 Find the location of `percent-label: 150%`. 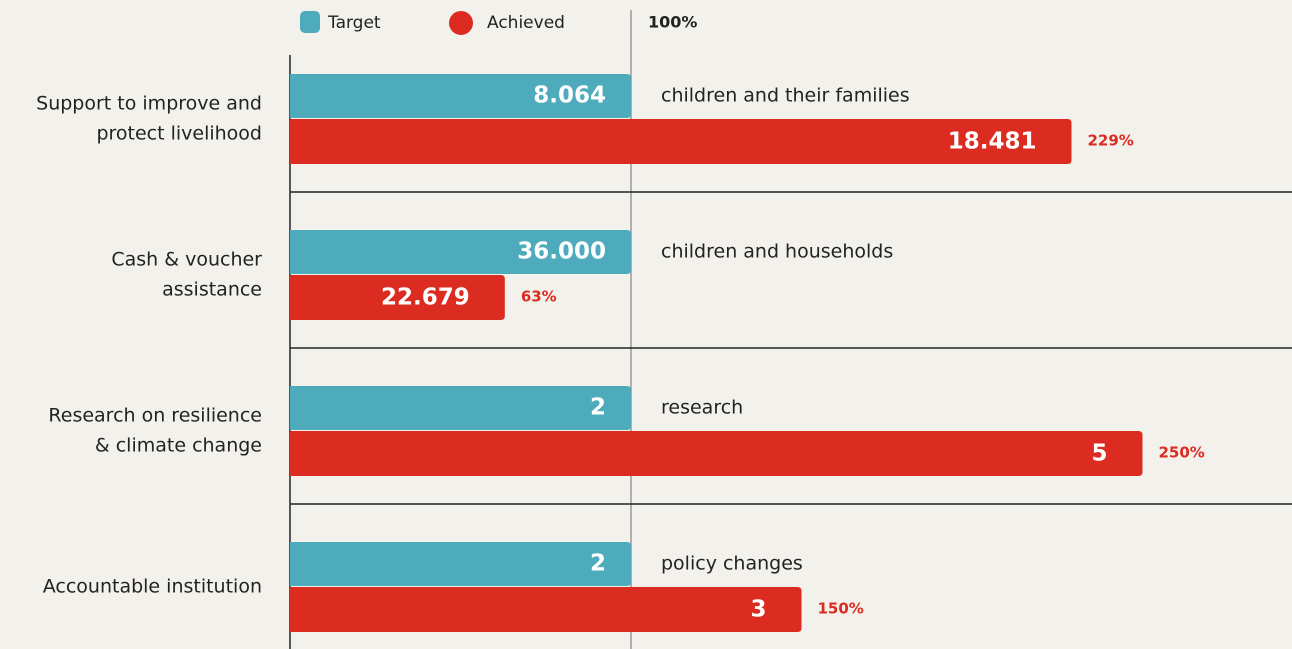

percent-label: 150% is located at coordinates (841, 609).